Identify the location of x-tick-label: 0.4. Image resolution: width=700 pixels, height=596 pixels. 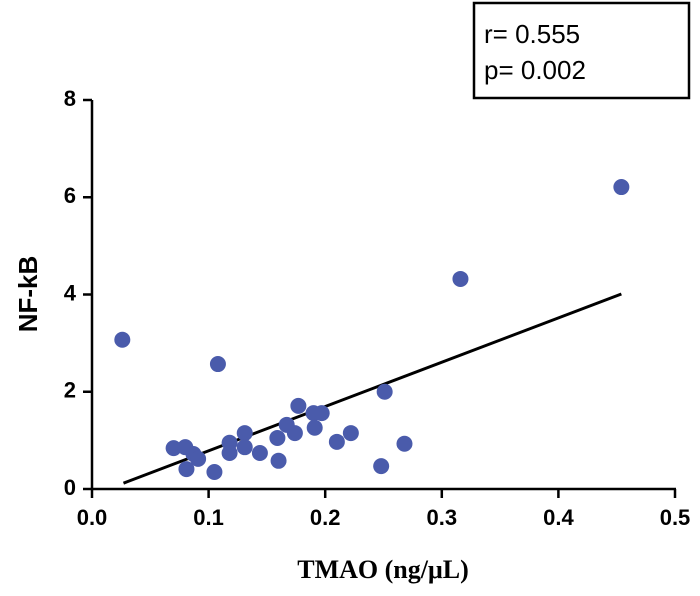
(558, 517).